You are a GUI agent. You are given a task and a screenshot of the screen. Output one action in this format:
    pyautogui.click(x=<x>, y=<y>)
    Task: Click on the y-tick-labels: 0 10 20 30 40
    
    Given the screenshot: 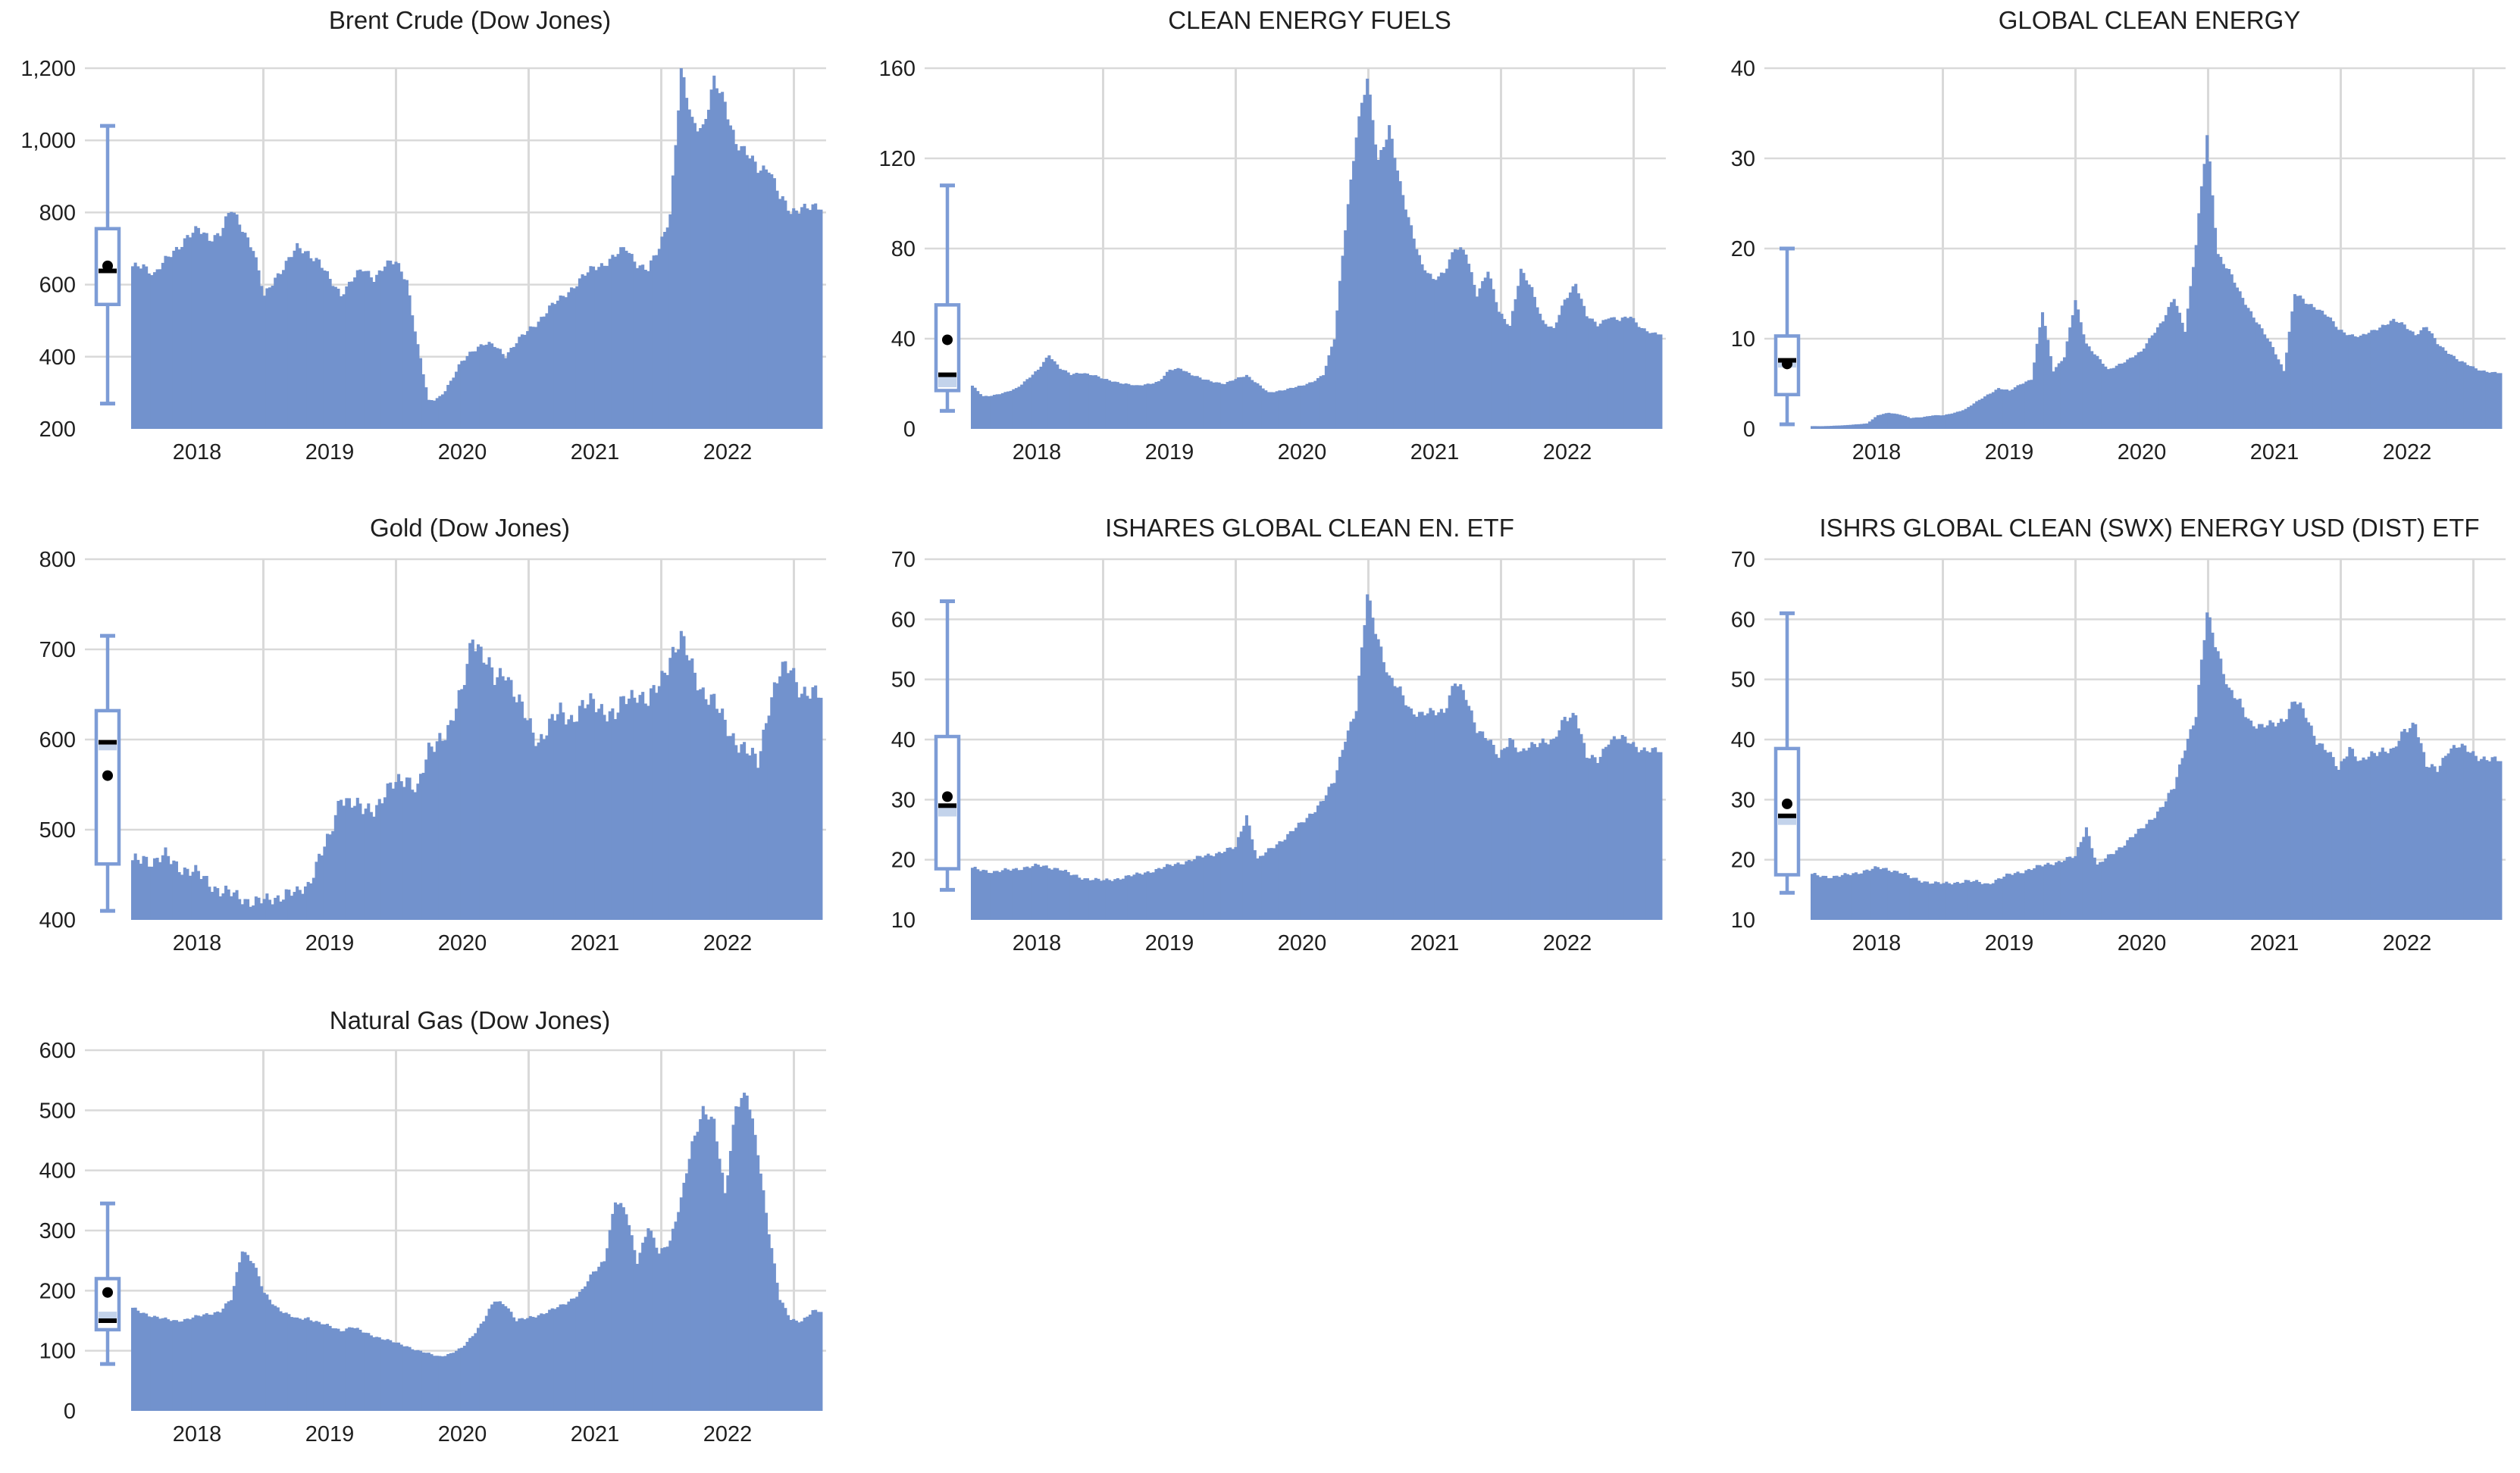 What is the action you would take?
    pyautogui.click(x=1743, y=250)
    